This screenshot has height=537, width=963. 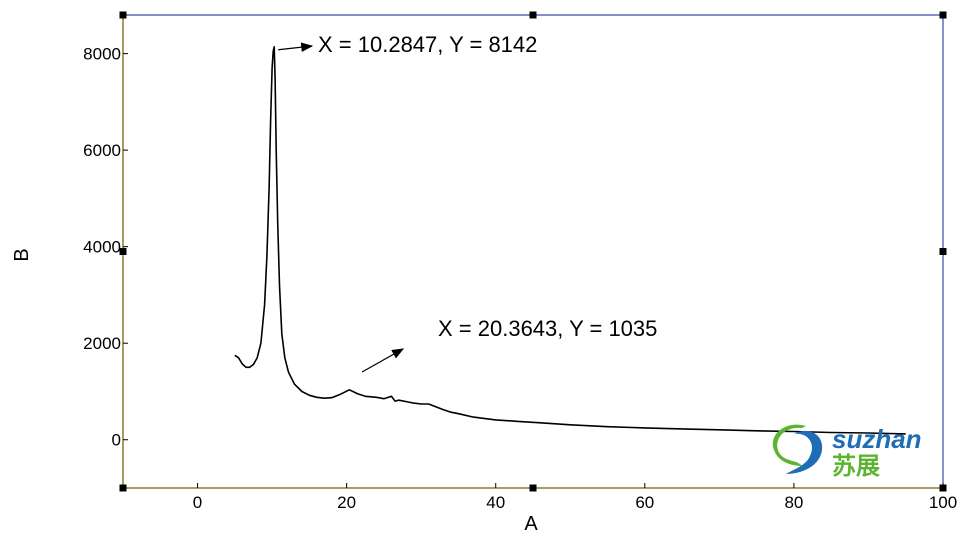 What do you see at coordinates (102, 343) in the screenshot?
I see `y-tick-label: 2000` at bounding box center [102, 343].